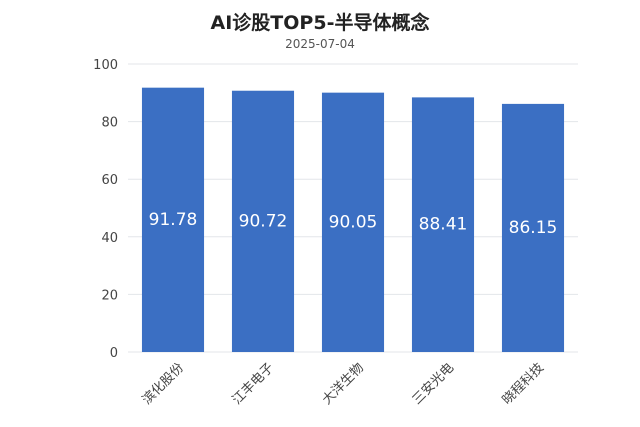  I want to click on x-tick-label: 大洋生物, so click(343, 383).